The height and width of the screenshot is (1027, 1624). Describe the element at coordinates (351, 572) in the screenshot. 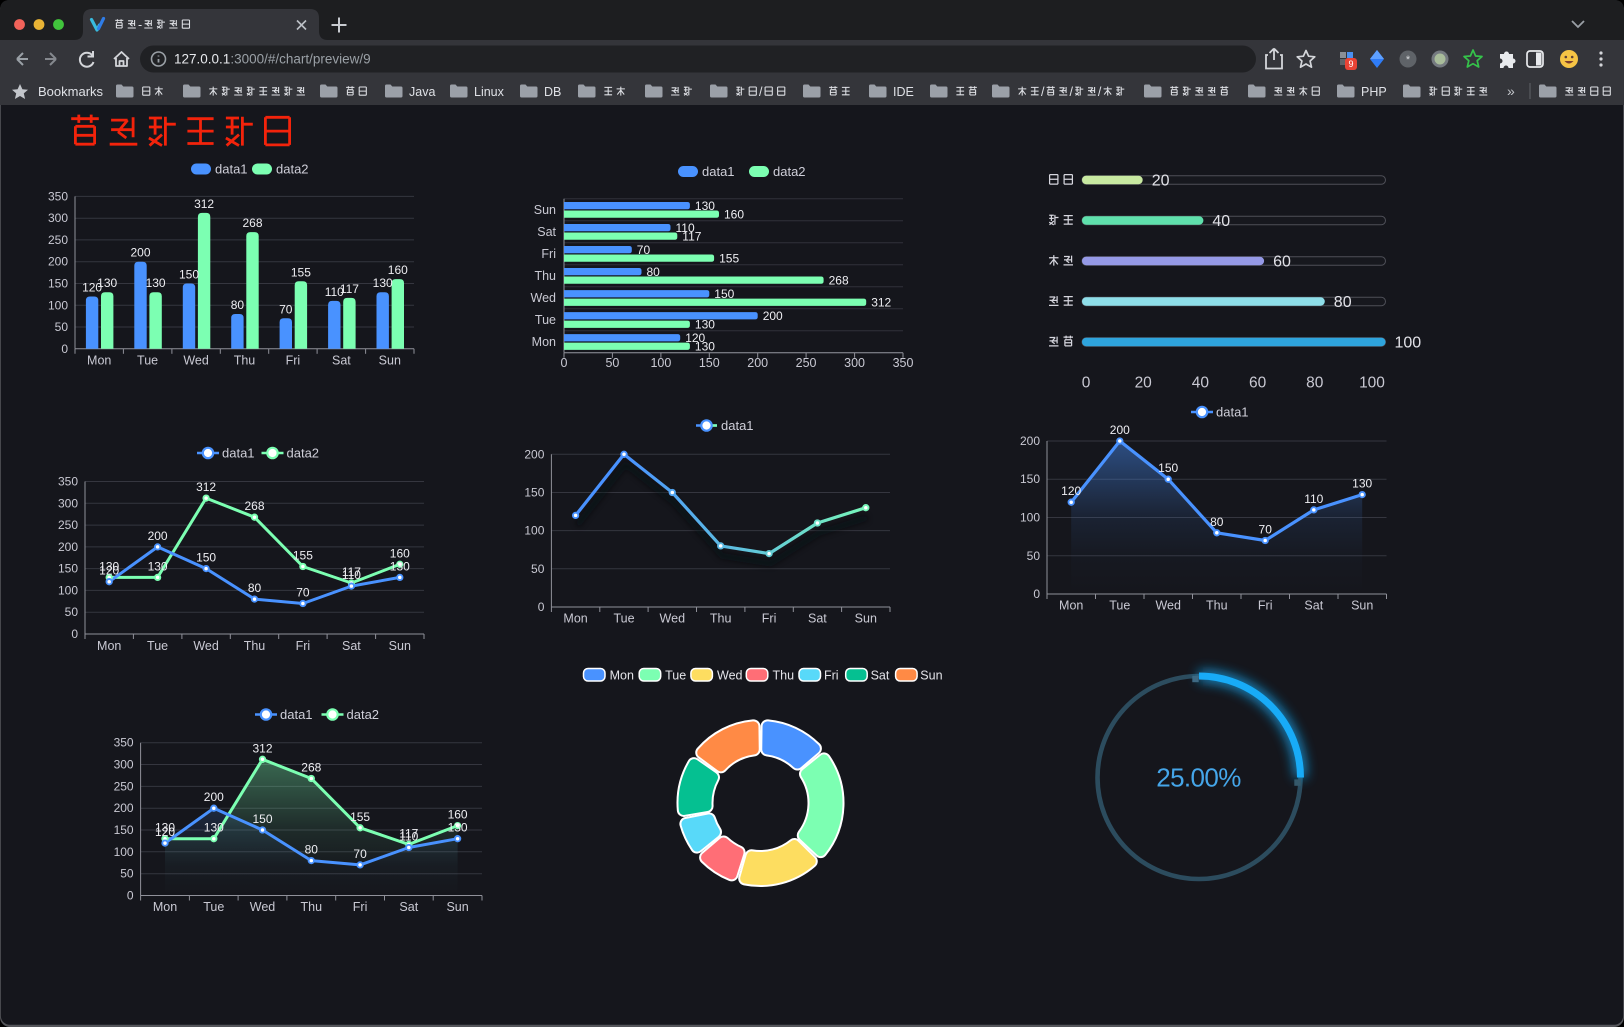

I see `svg-text: 117` at that location.